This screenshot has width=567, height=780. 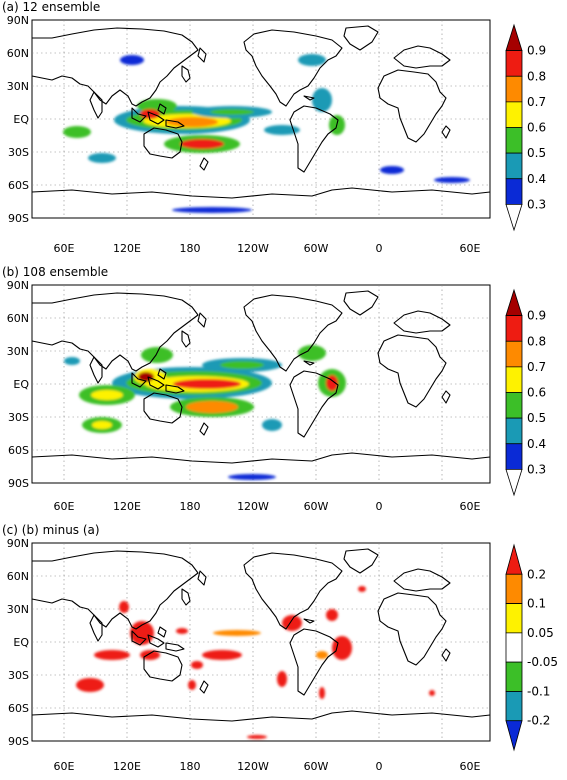 I want to click on panel-a-lon-labels: 60E 120E 180 120W 60W 0 60E, so click(x=267, y=248).